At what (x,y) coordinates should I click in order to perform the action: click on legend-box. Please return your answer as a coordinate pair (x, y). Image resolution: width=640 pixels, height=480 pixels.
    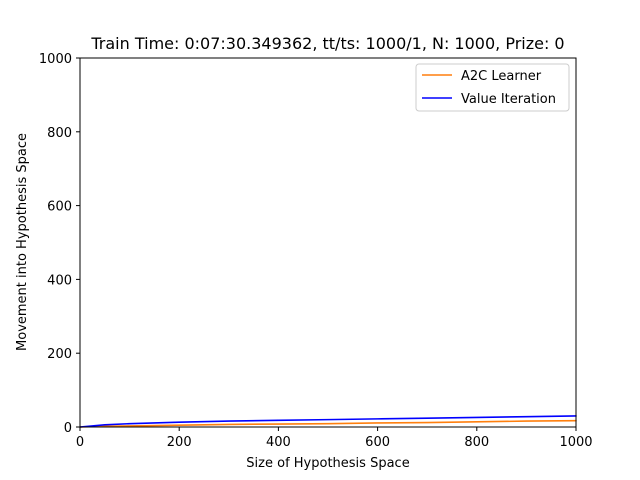
    Looking at the image, I should click on (492, 87).